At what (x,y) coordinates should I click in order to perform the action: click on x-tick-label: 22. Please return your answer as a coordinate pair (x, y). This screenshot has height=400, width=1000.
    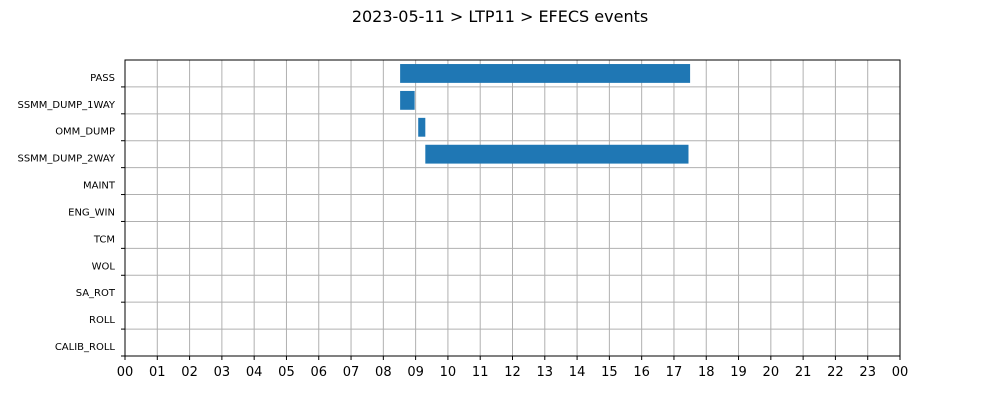
    Looking at the image, I should click on (835, 372).